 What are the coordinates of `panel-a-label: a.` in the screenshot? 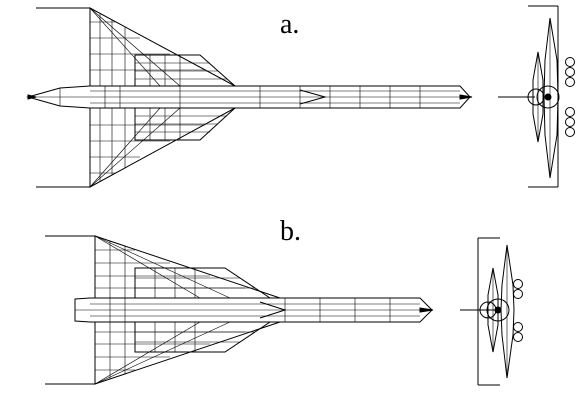 It's located at (289, 24).